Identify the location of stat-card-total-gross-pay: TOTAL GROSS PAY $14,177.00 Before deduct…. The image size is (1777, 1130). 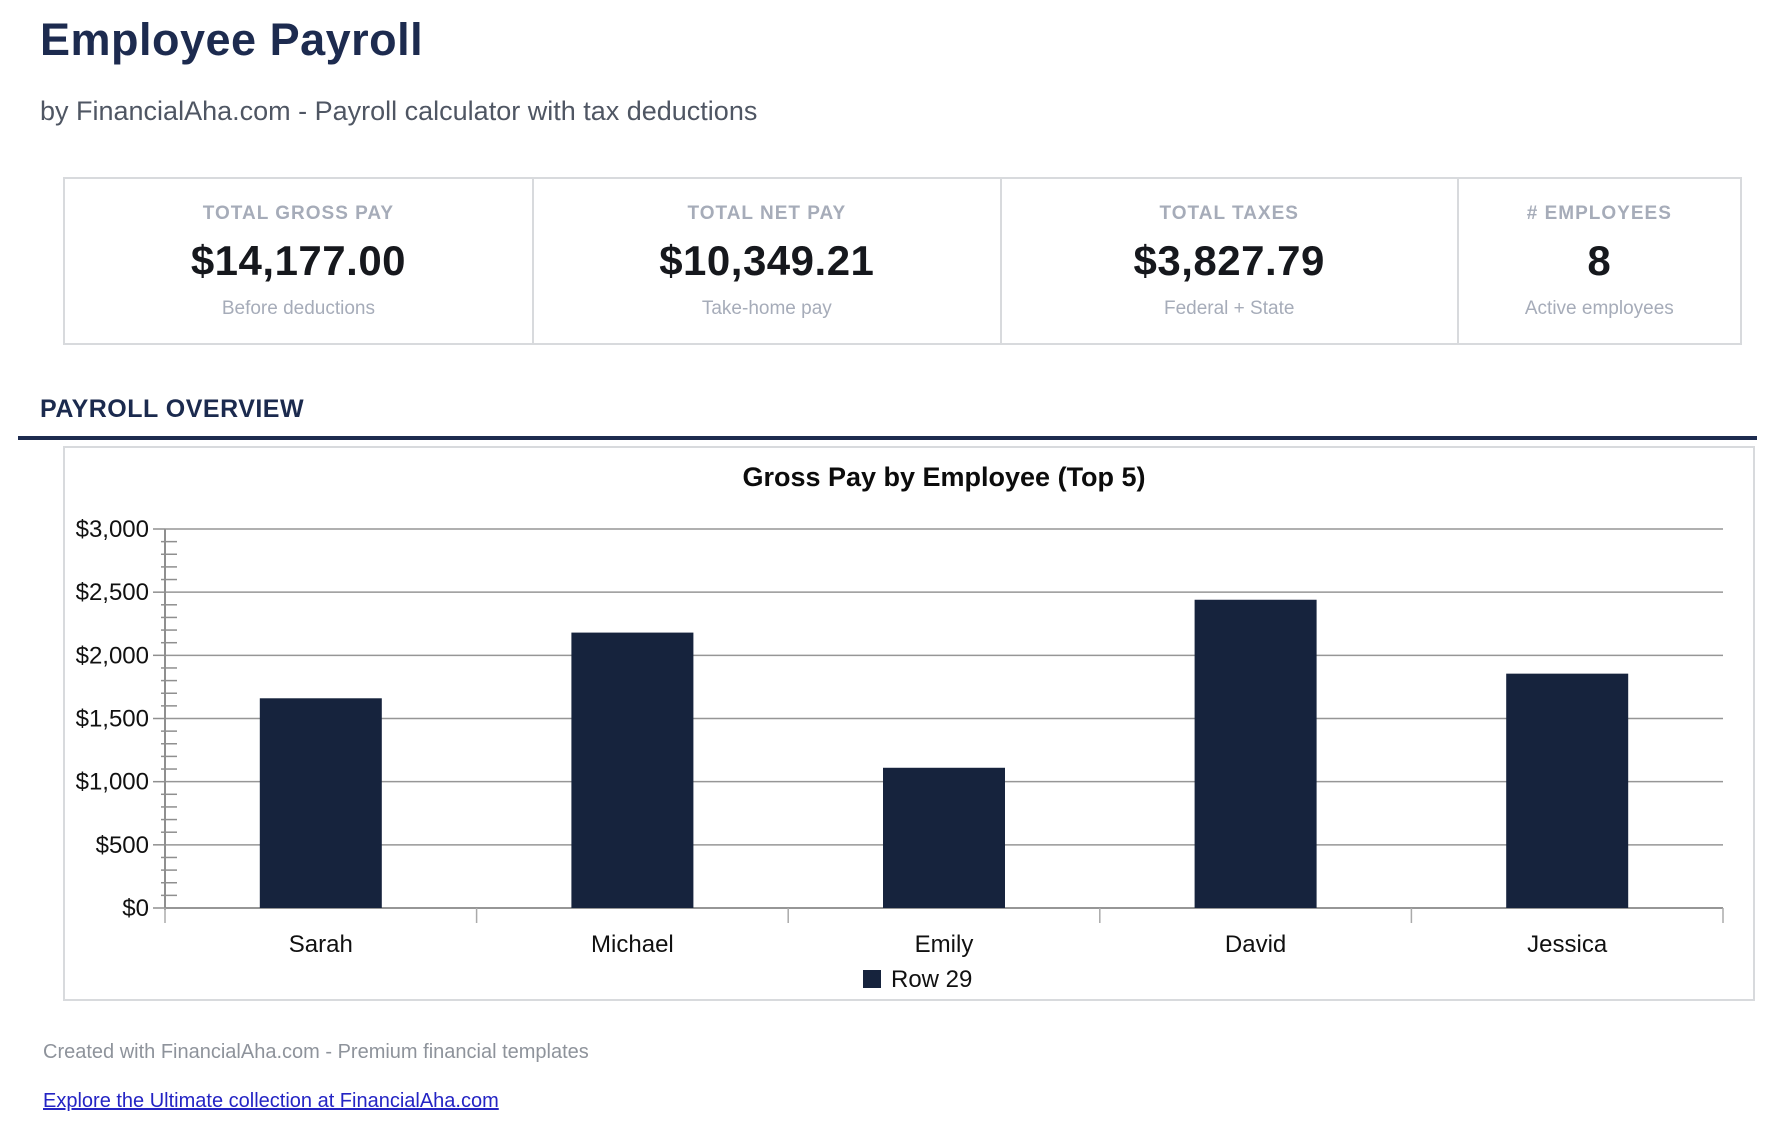
(298, 261).